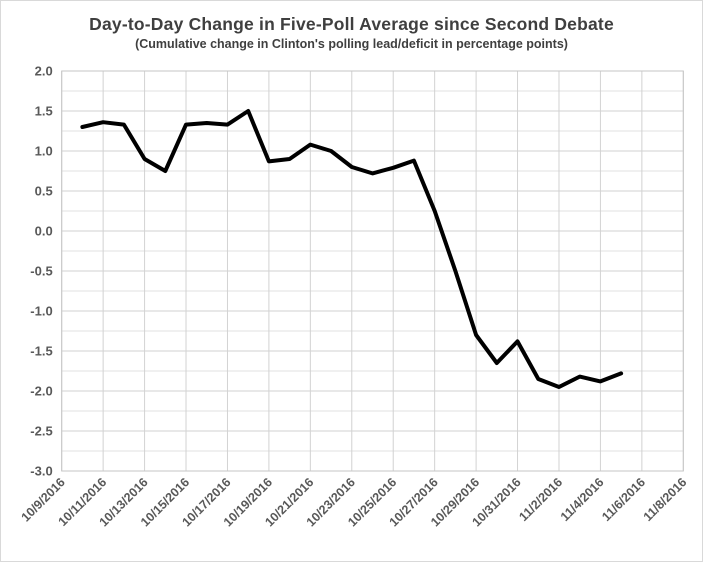  What do you see at coordinates (41, 431) in the screenshot?
I see `y-tick-label: -2.5` at bounding box center [41, 431].